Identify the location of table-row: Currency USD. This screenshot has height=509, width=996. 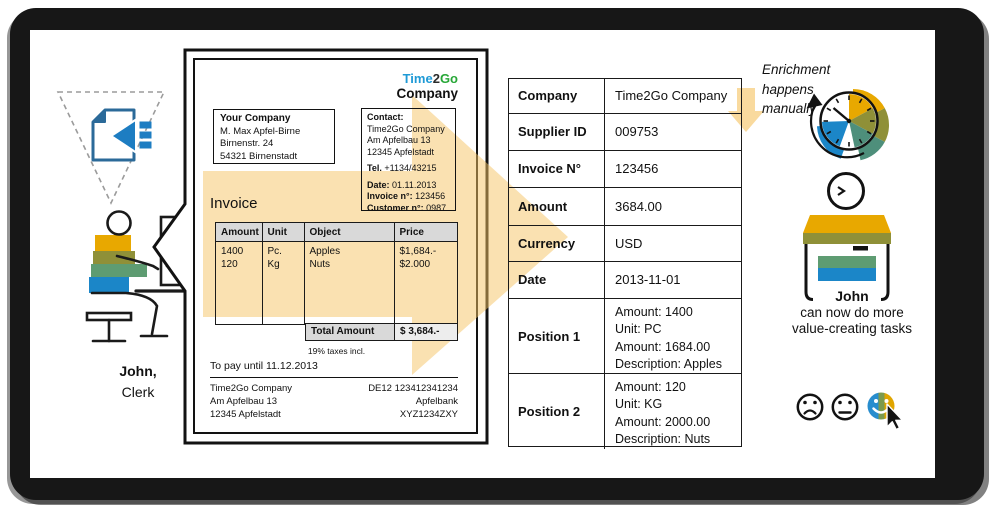
(625, 242).